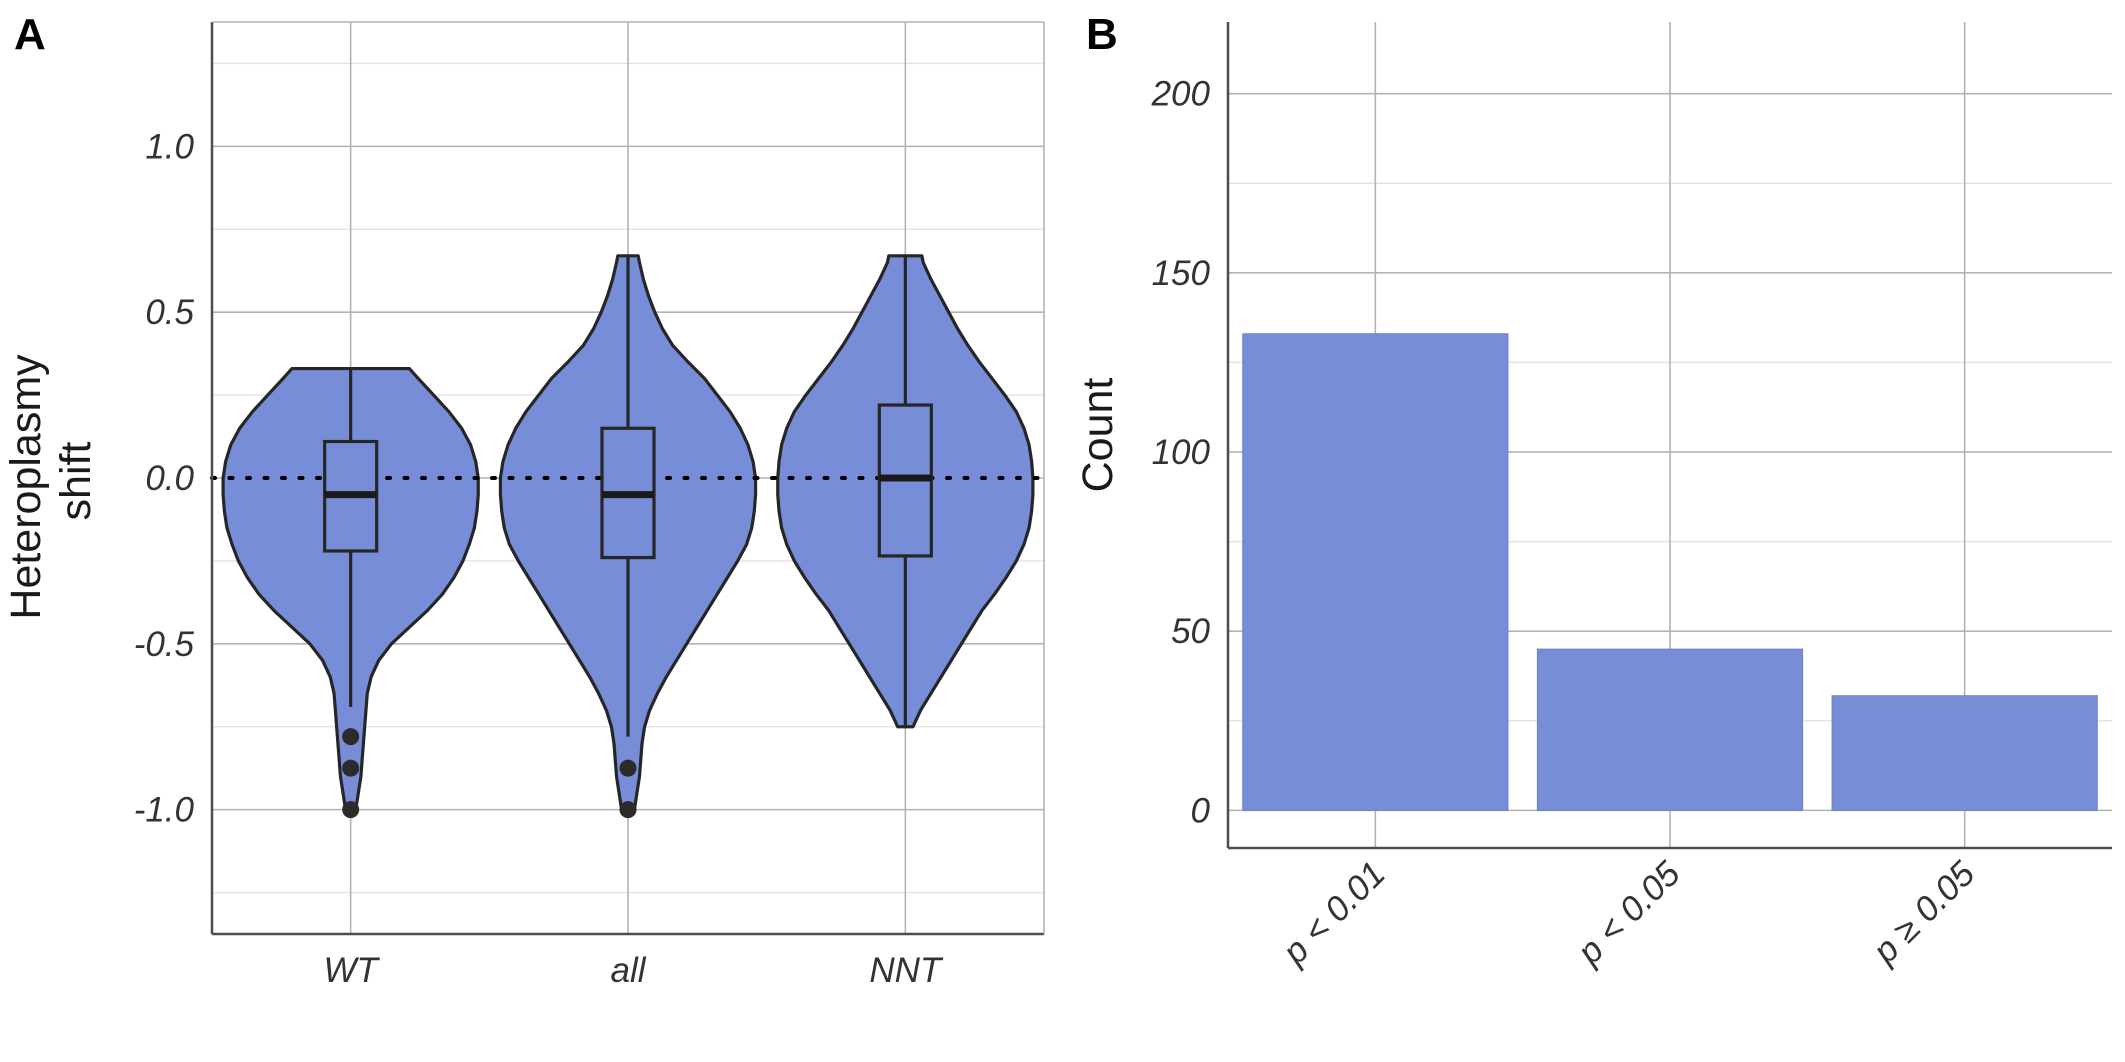 The width and height of the screenshot is (2125, 1062). I want to click on bar-y-tick-label: 50, so click(1190, 631).